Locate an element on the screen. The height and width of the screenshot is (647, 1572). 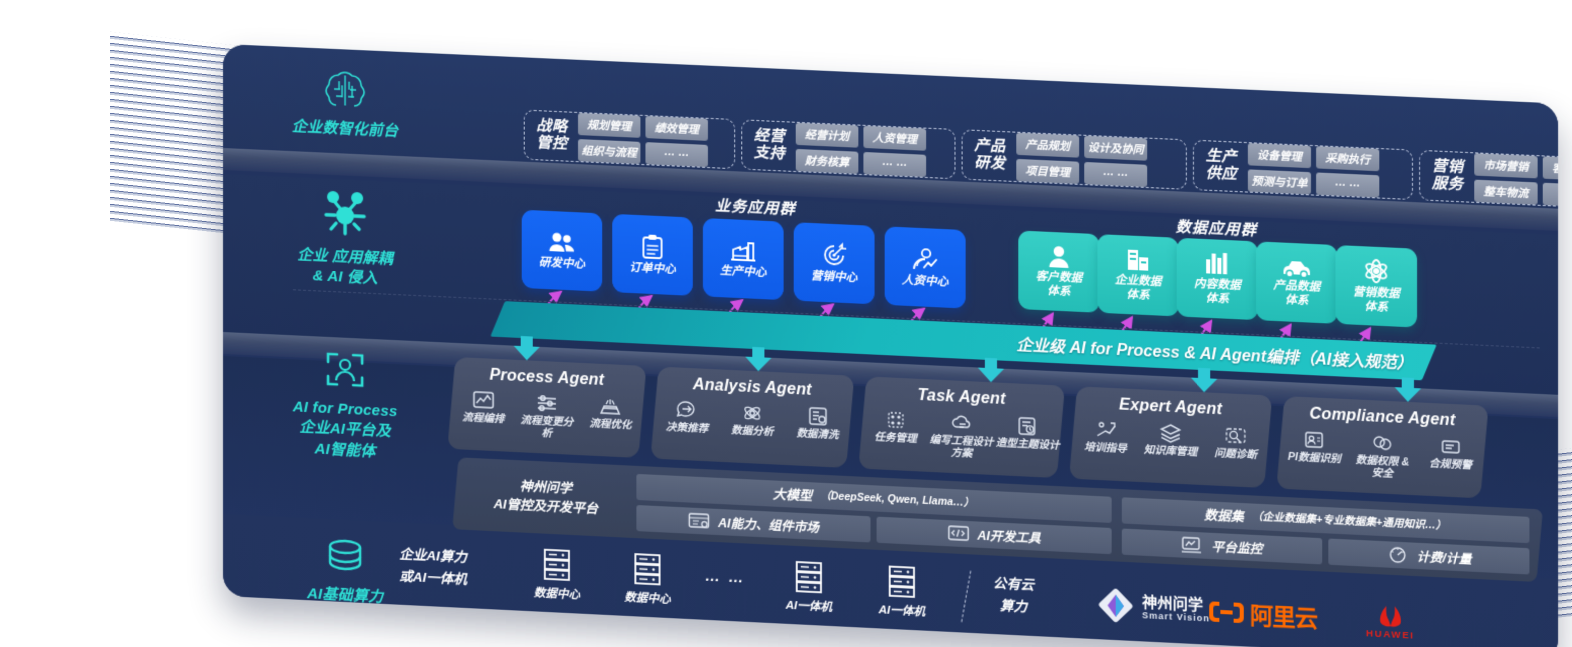
app-card-rd-center: 研发中心 is located at coordinates (562, 250).